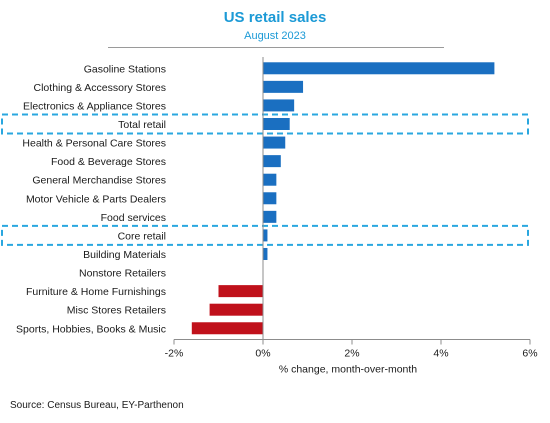 The width and height of the screenshot is (550, 423). What do you see at coordinates (96, 199) in the screenshot?
I see `category-label: Motor Vehicle & Parts Dealers` at bounding box center [96, 199].